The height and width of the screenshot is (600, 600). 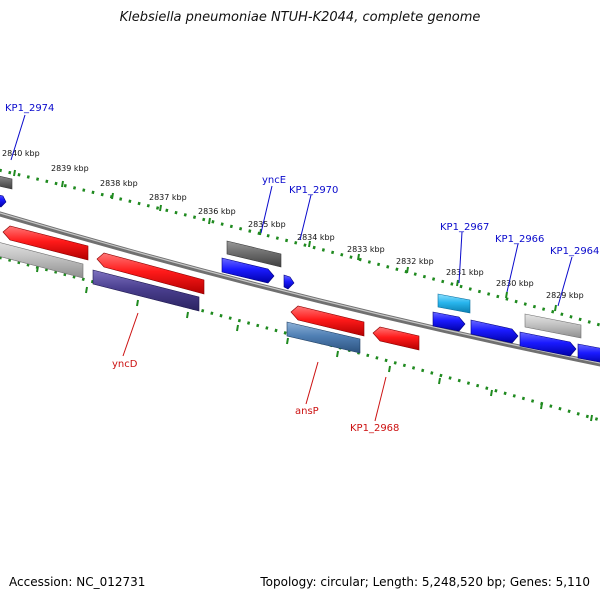 What do you see at coordinates (77, 582) in the screenshot?
I see `accession-label: Accession: NC_012731` at bounding box center [77, 582].